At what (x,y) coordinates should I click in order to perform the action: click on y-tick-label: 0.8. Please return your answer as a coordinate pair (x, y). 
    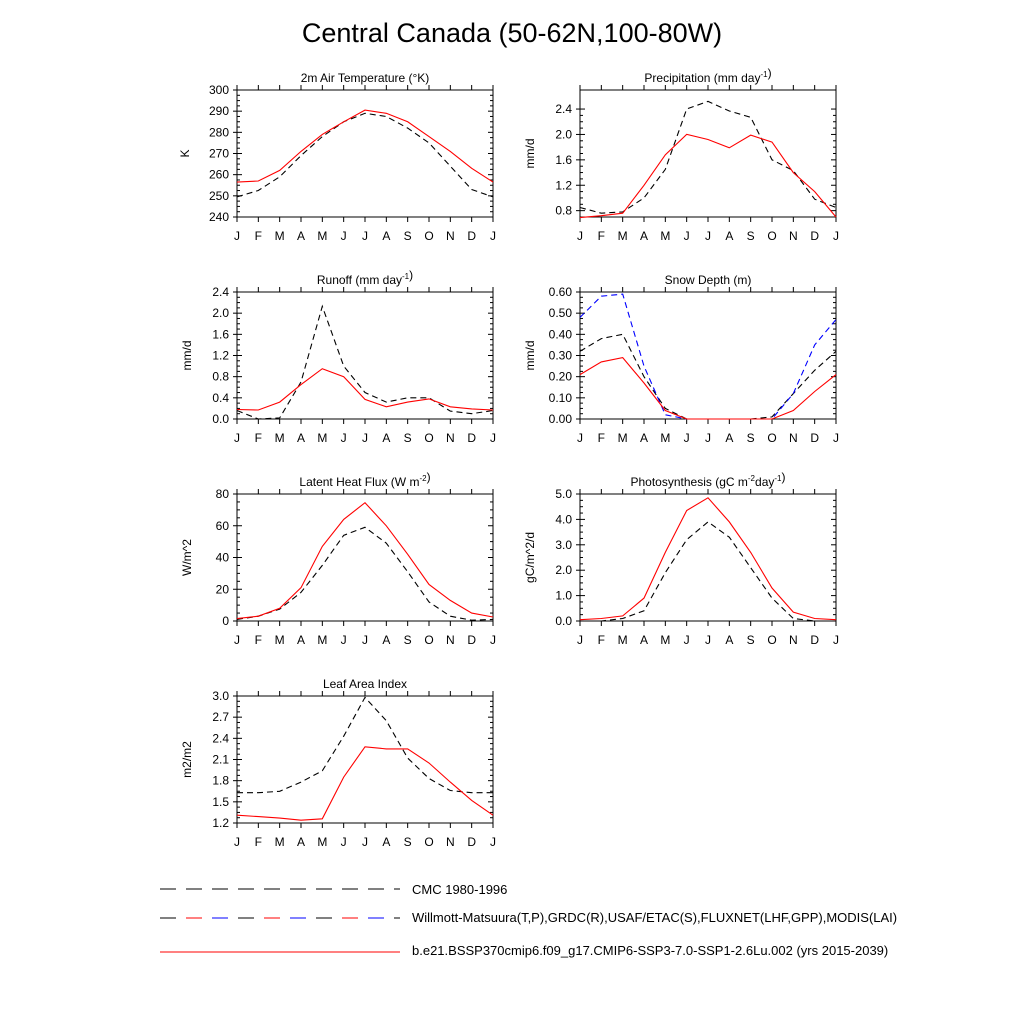
    Looking at the image, I should click on (563, 211).